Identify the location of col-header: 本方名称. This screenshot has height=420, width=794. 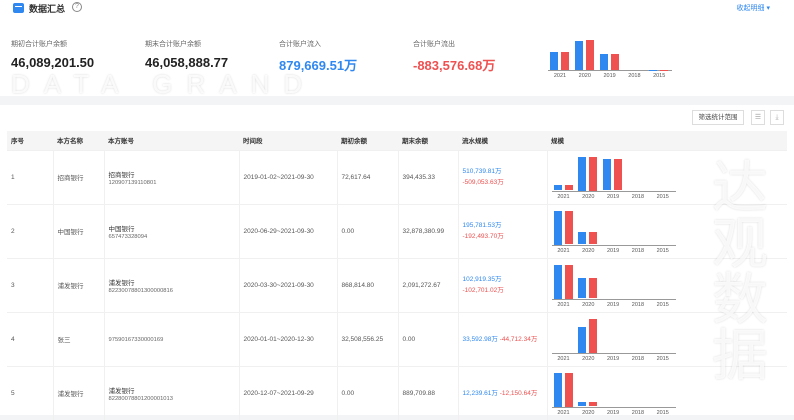
(78, 140).